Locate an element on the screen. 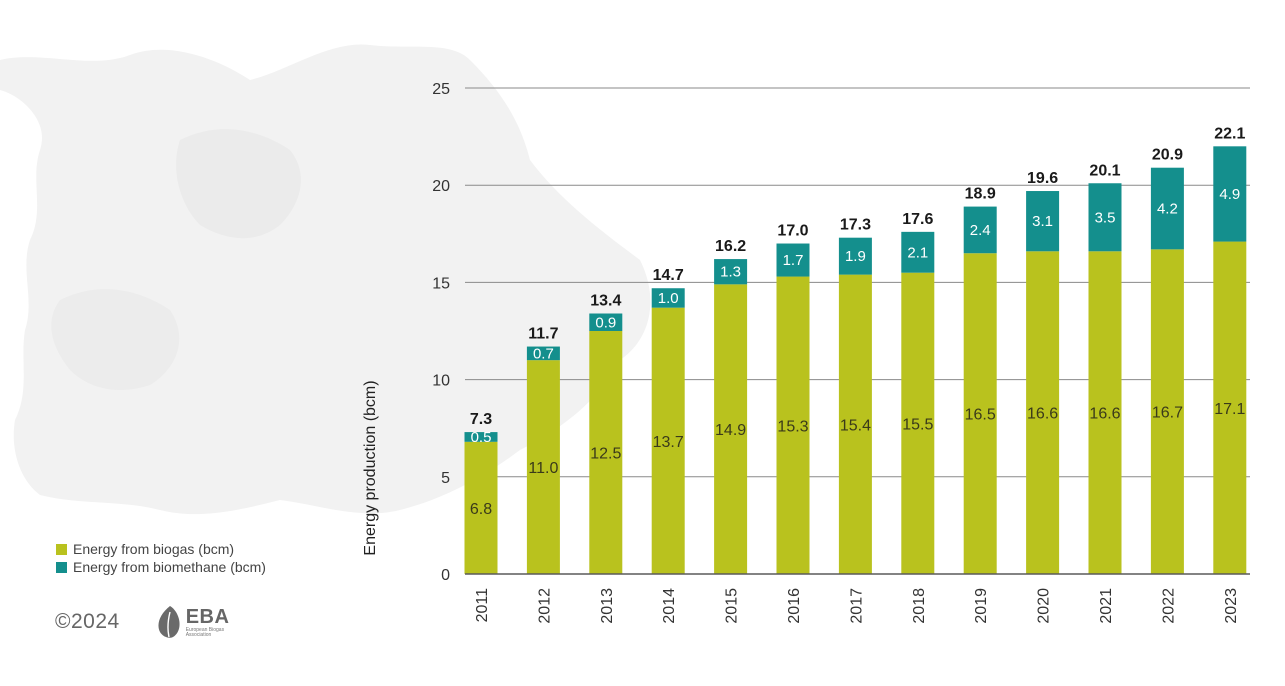 The height and width of the screenshot is (686, 1285). data-label-biomethane: 1.3 is located at coordinates (730, 272).